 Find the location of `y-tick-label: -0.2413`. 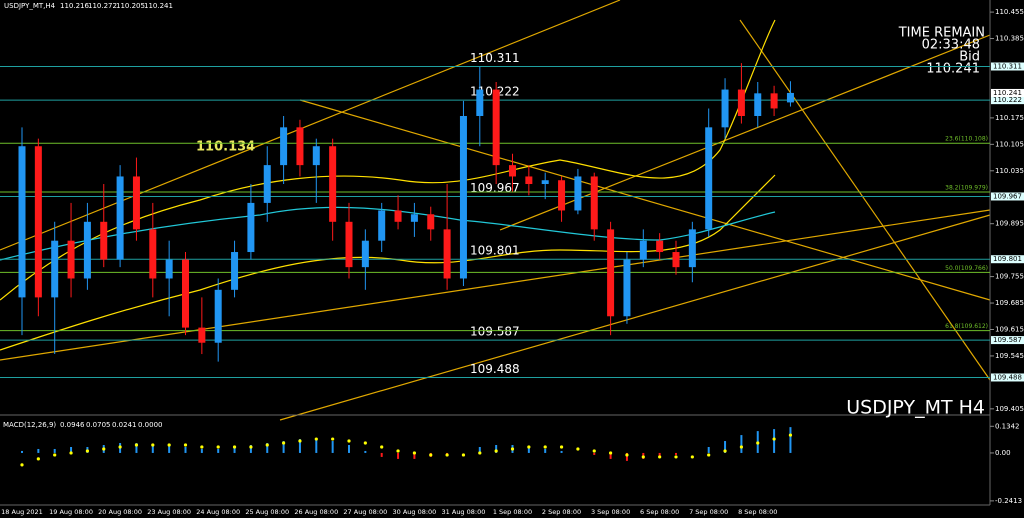

y-tick-label: -0.2413 is located at coordinates (1008, 501).